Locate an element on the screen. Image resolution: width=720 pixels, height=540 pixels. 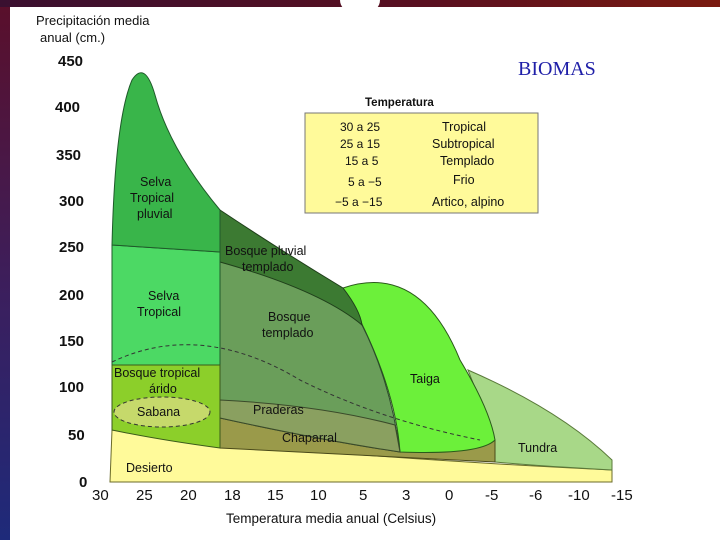
legend-range: 30 a 25 is located at coordinates (360, 127).